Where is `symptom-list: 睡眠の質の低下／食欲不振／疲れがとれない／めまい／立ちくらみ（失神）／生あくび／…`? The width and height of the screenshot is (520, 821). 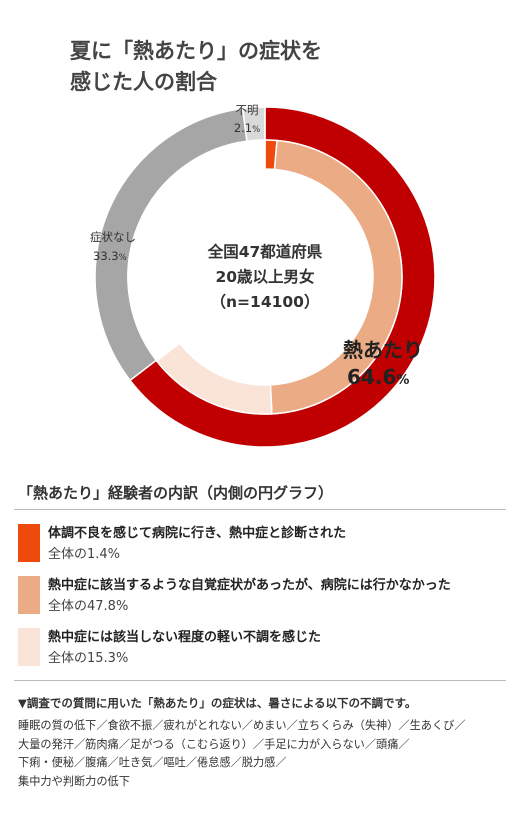
symptom-list: 睡眠の質の低下／食欲不振／疲れがとれない／めまい／立ちくらみ（失神）／生あくび／… is located at coordinates (263, 754).